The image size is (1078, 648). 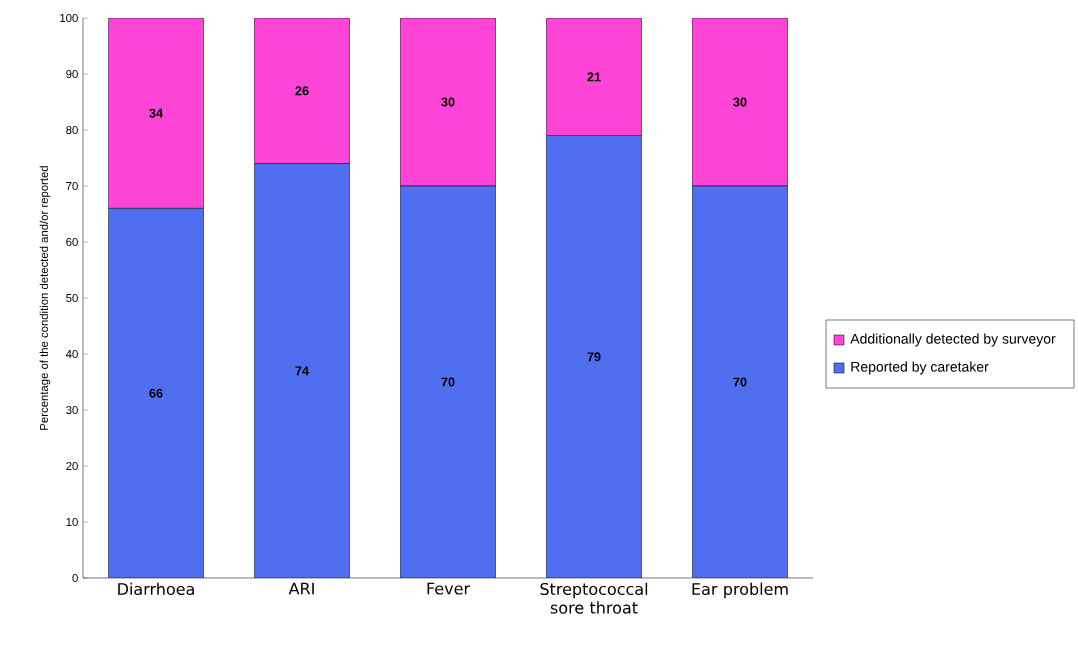 I want to click on legend-label: Additionally detected by surveyor, so click(x=953, y=340).